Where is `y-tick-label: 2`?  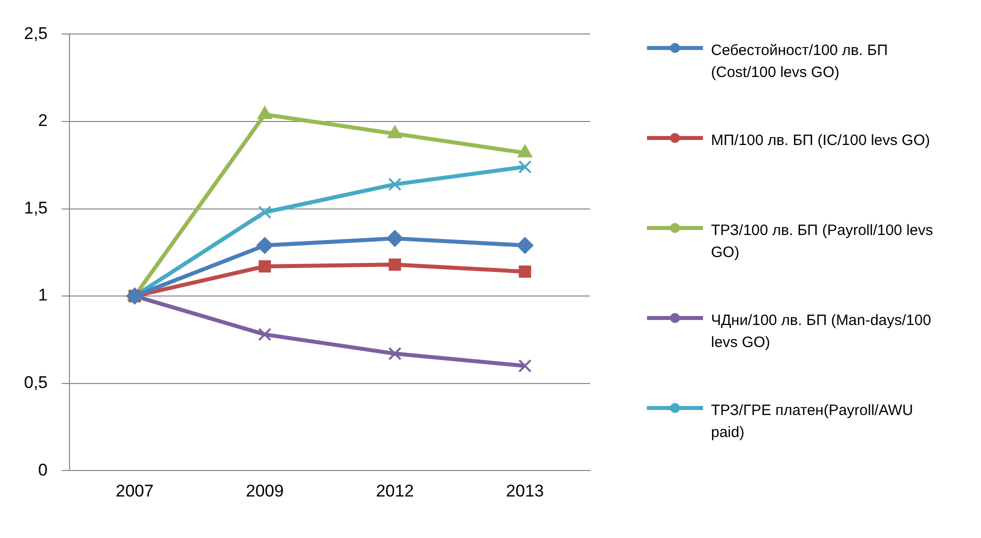 y-tick-label: 2 is located at coordinates (43, 120).